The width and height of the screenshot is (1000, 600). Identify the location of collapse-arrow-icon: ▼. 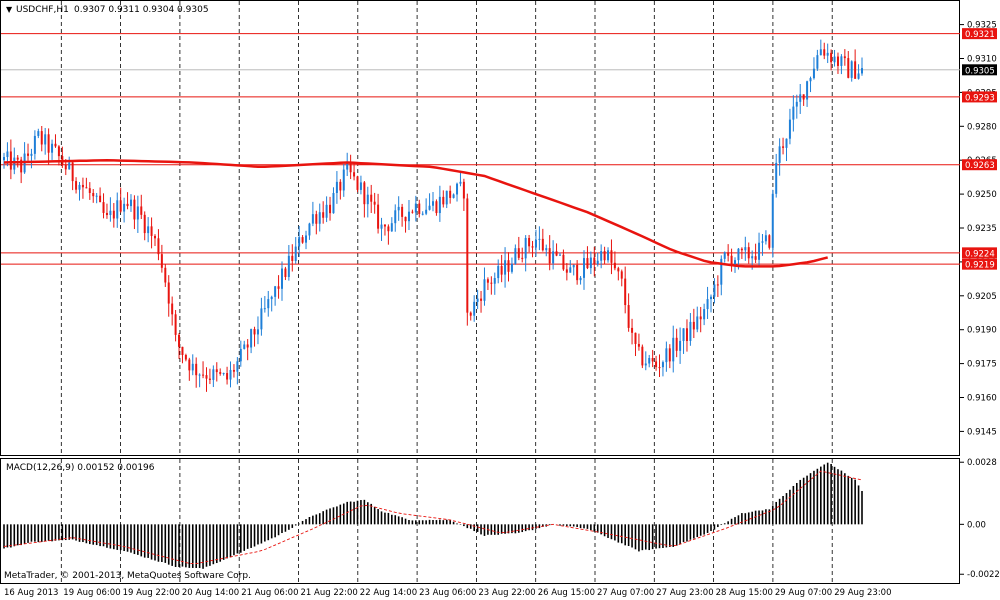
(9, 9).